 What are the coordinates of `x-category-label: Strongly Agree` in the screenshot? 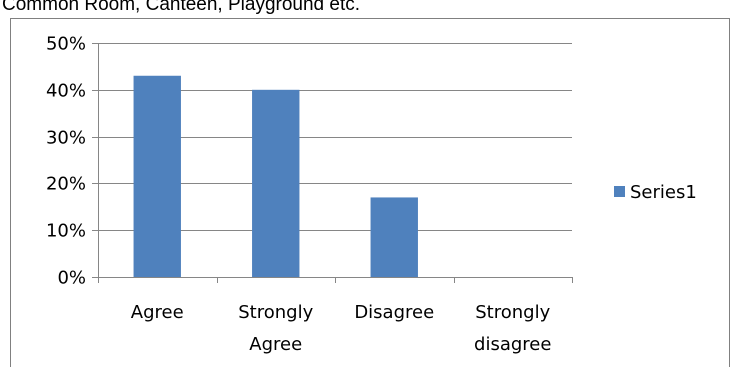 It's located at (275, 328).